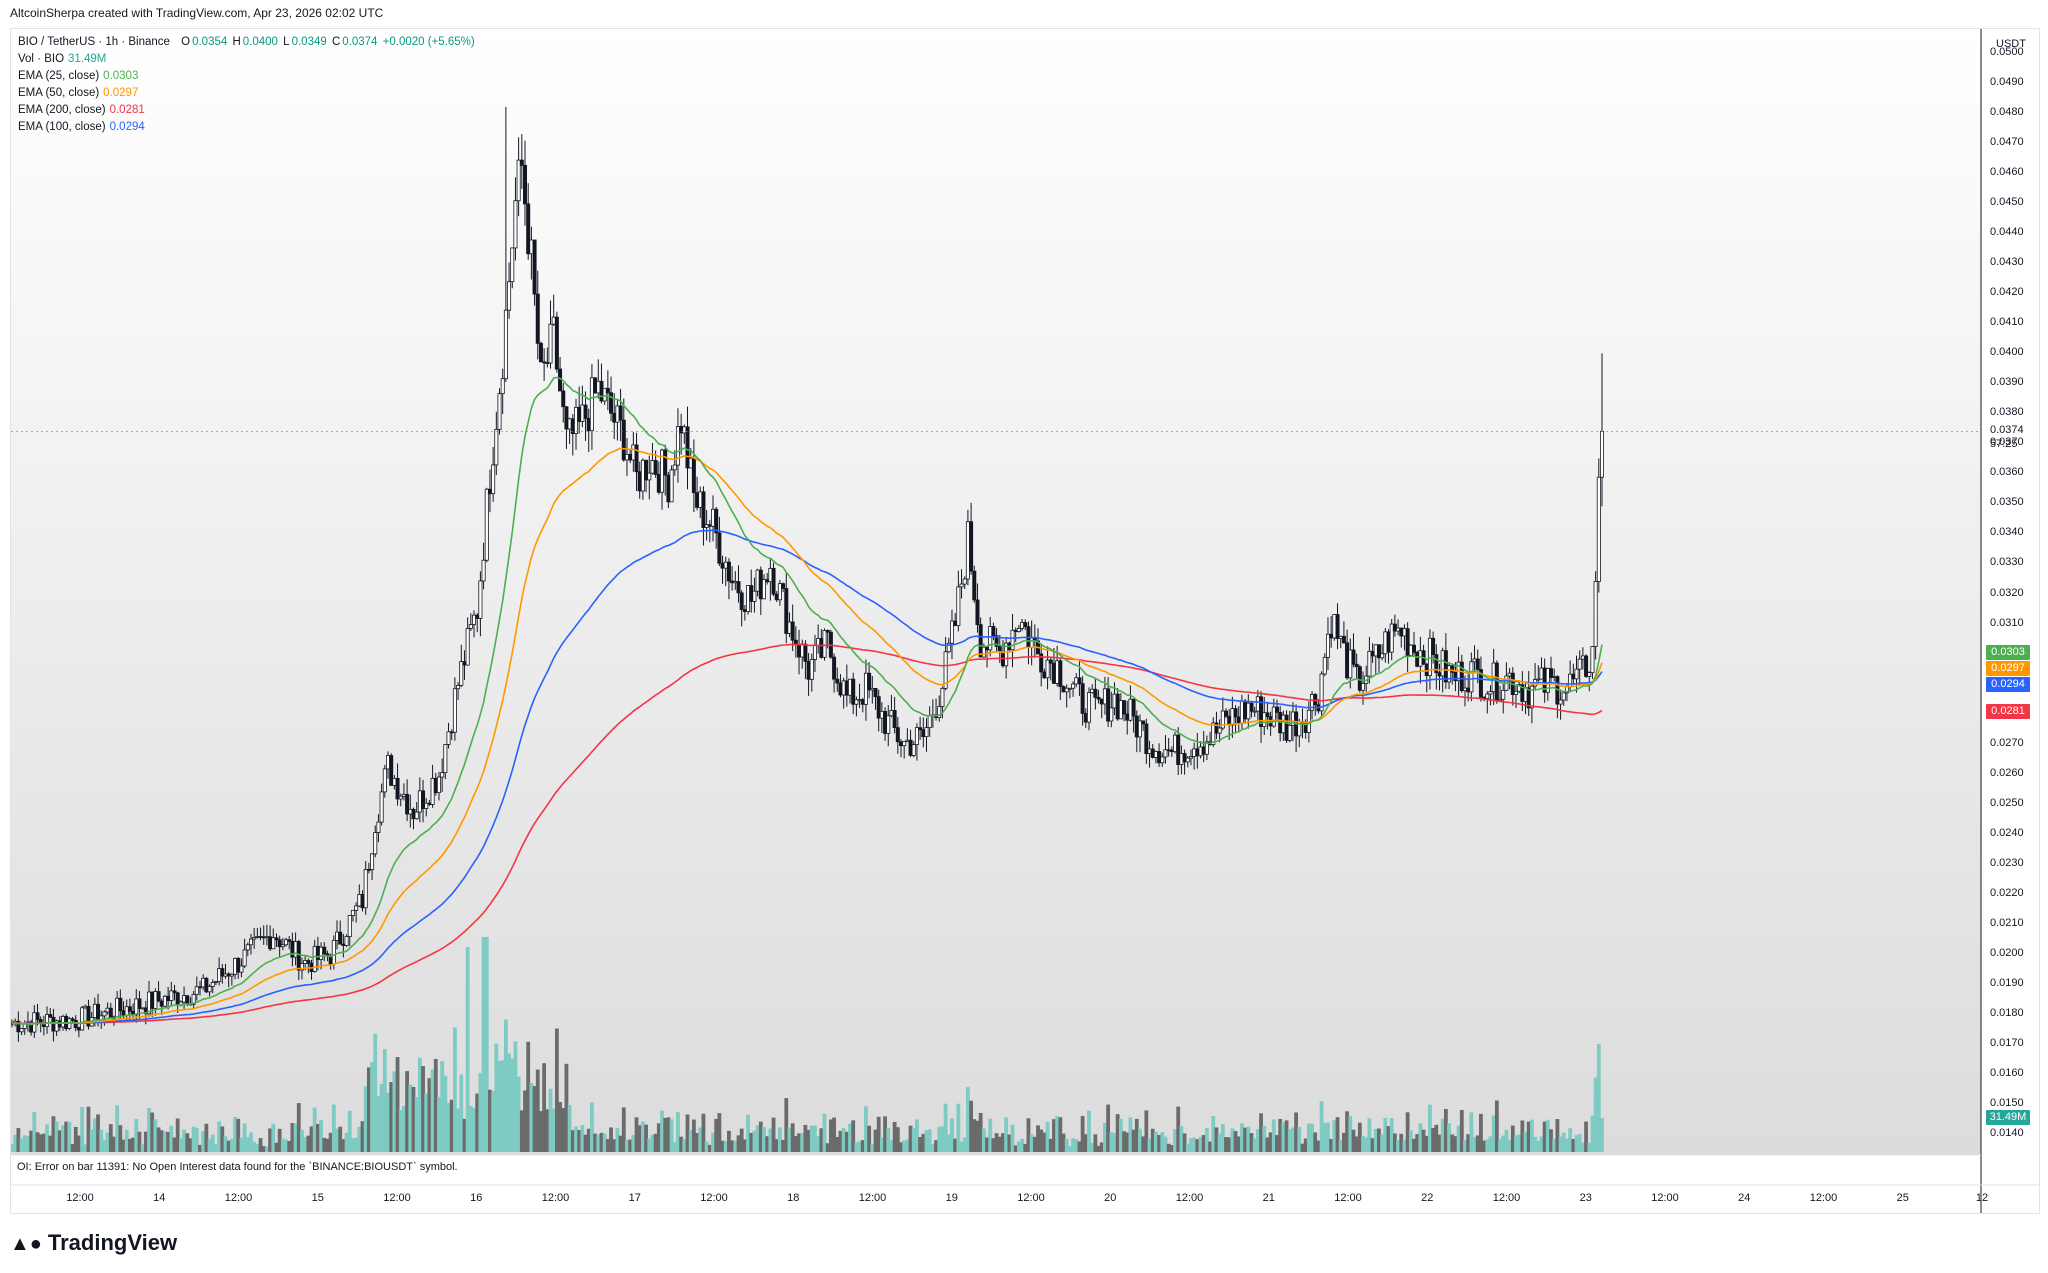  What do you see at coordinates (2007, 832) in the screenshot?
I see `price-tick-label: 0.0240` at bounding box center [2007, 832].